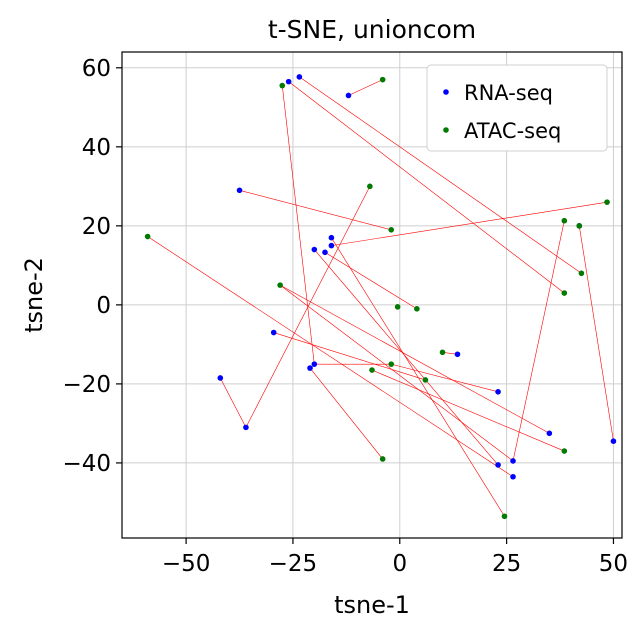  Describe the element at coordinates (96, 148) in the screenshot. I see `y-tick-label: 40` at that location.